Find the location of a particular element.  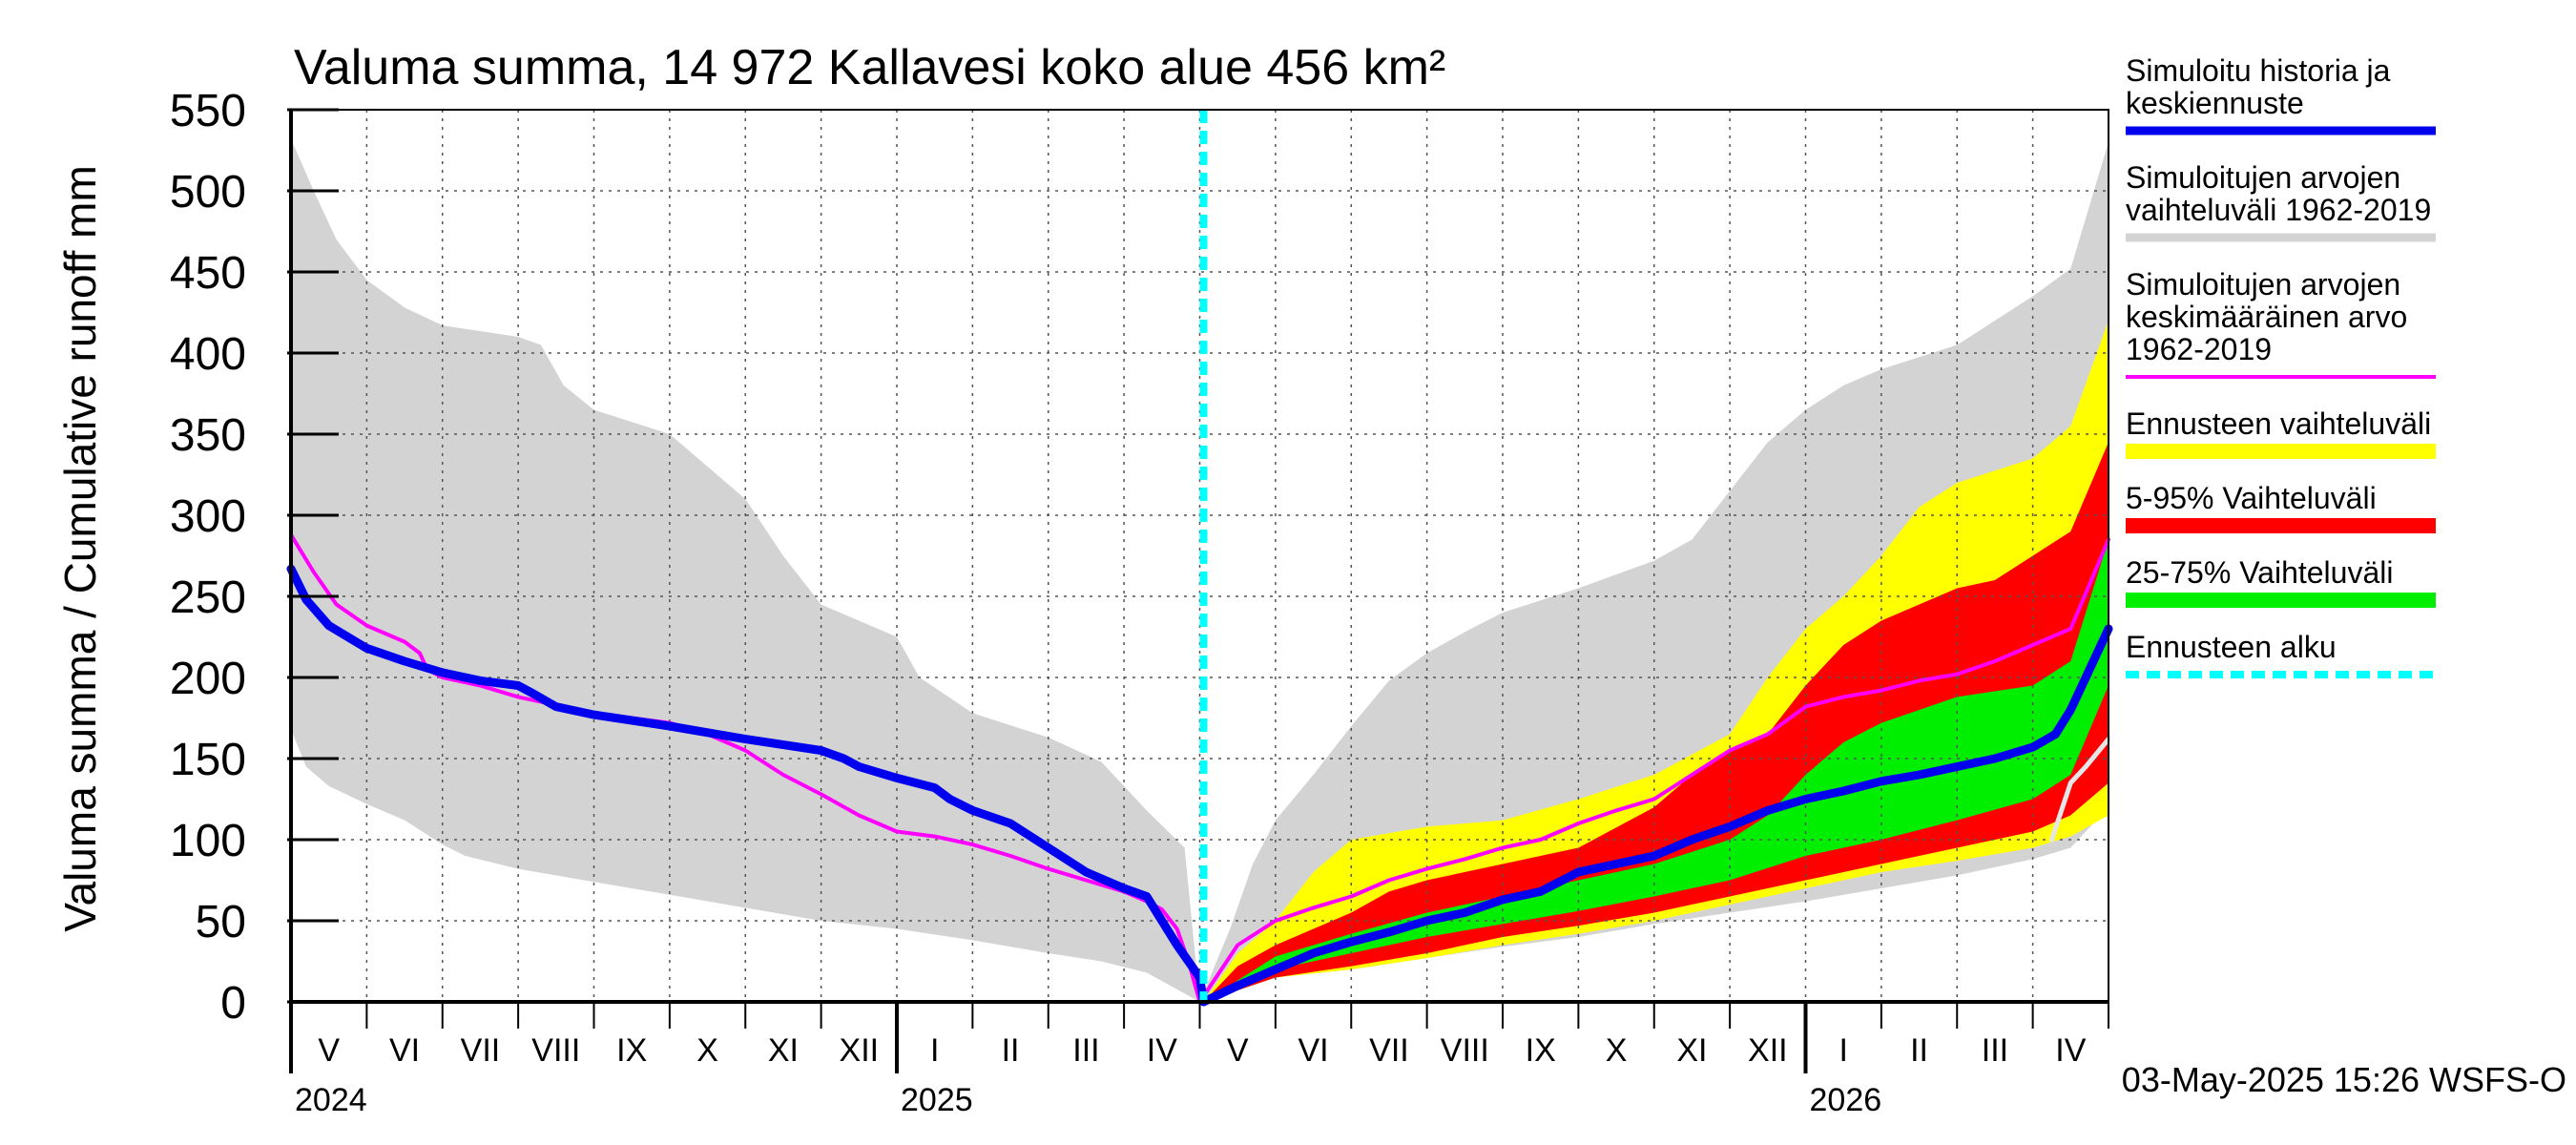

y-tick-label: 350 is located at coordinates (208, 435).